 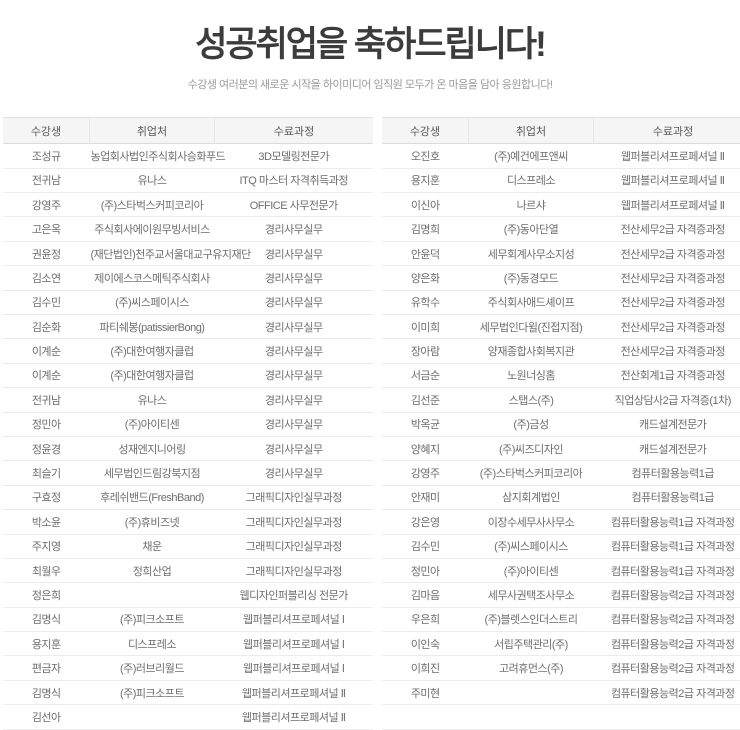 I want to click on company-cell: 양재종합사회복지관, so click(x=531, y=351).